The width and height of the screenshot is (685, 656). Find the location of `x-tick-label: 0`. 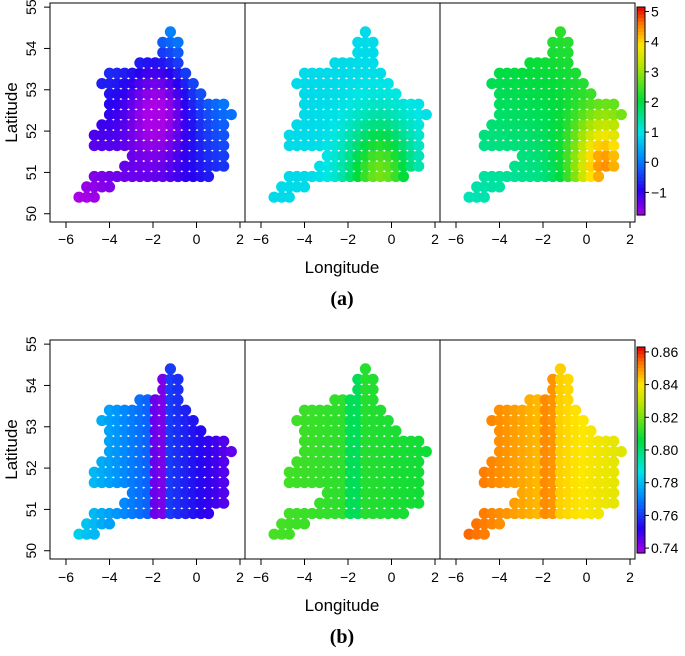

x-tick-label: 0 is located at coordinates (392, 239).